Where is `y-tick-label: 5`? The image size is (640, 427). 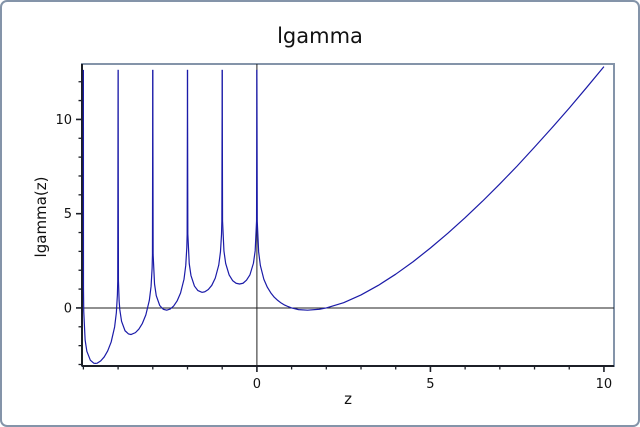
y-tick-label: 5 is located at coordinates (68, 214).